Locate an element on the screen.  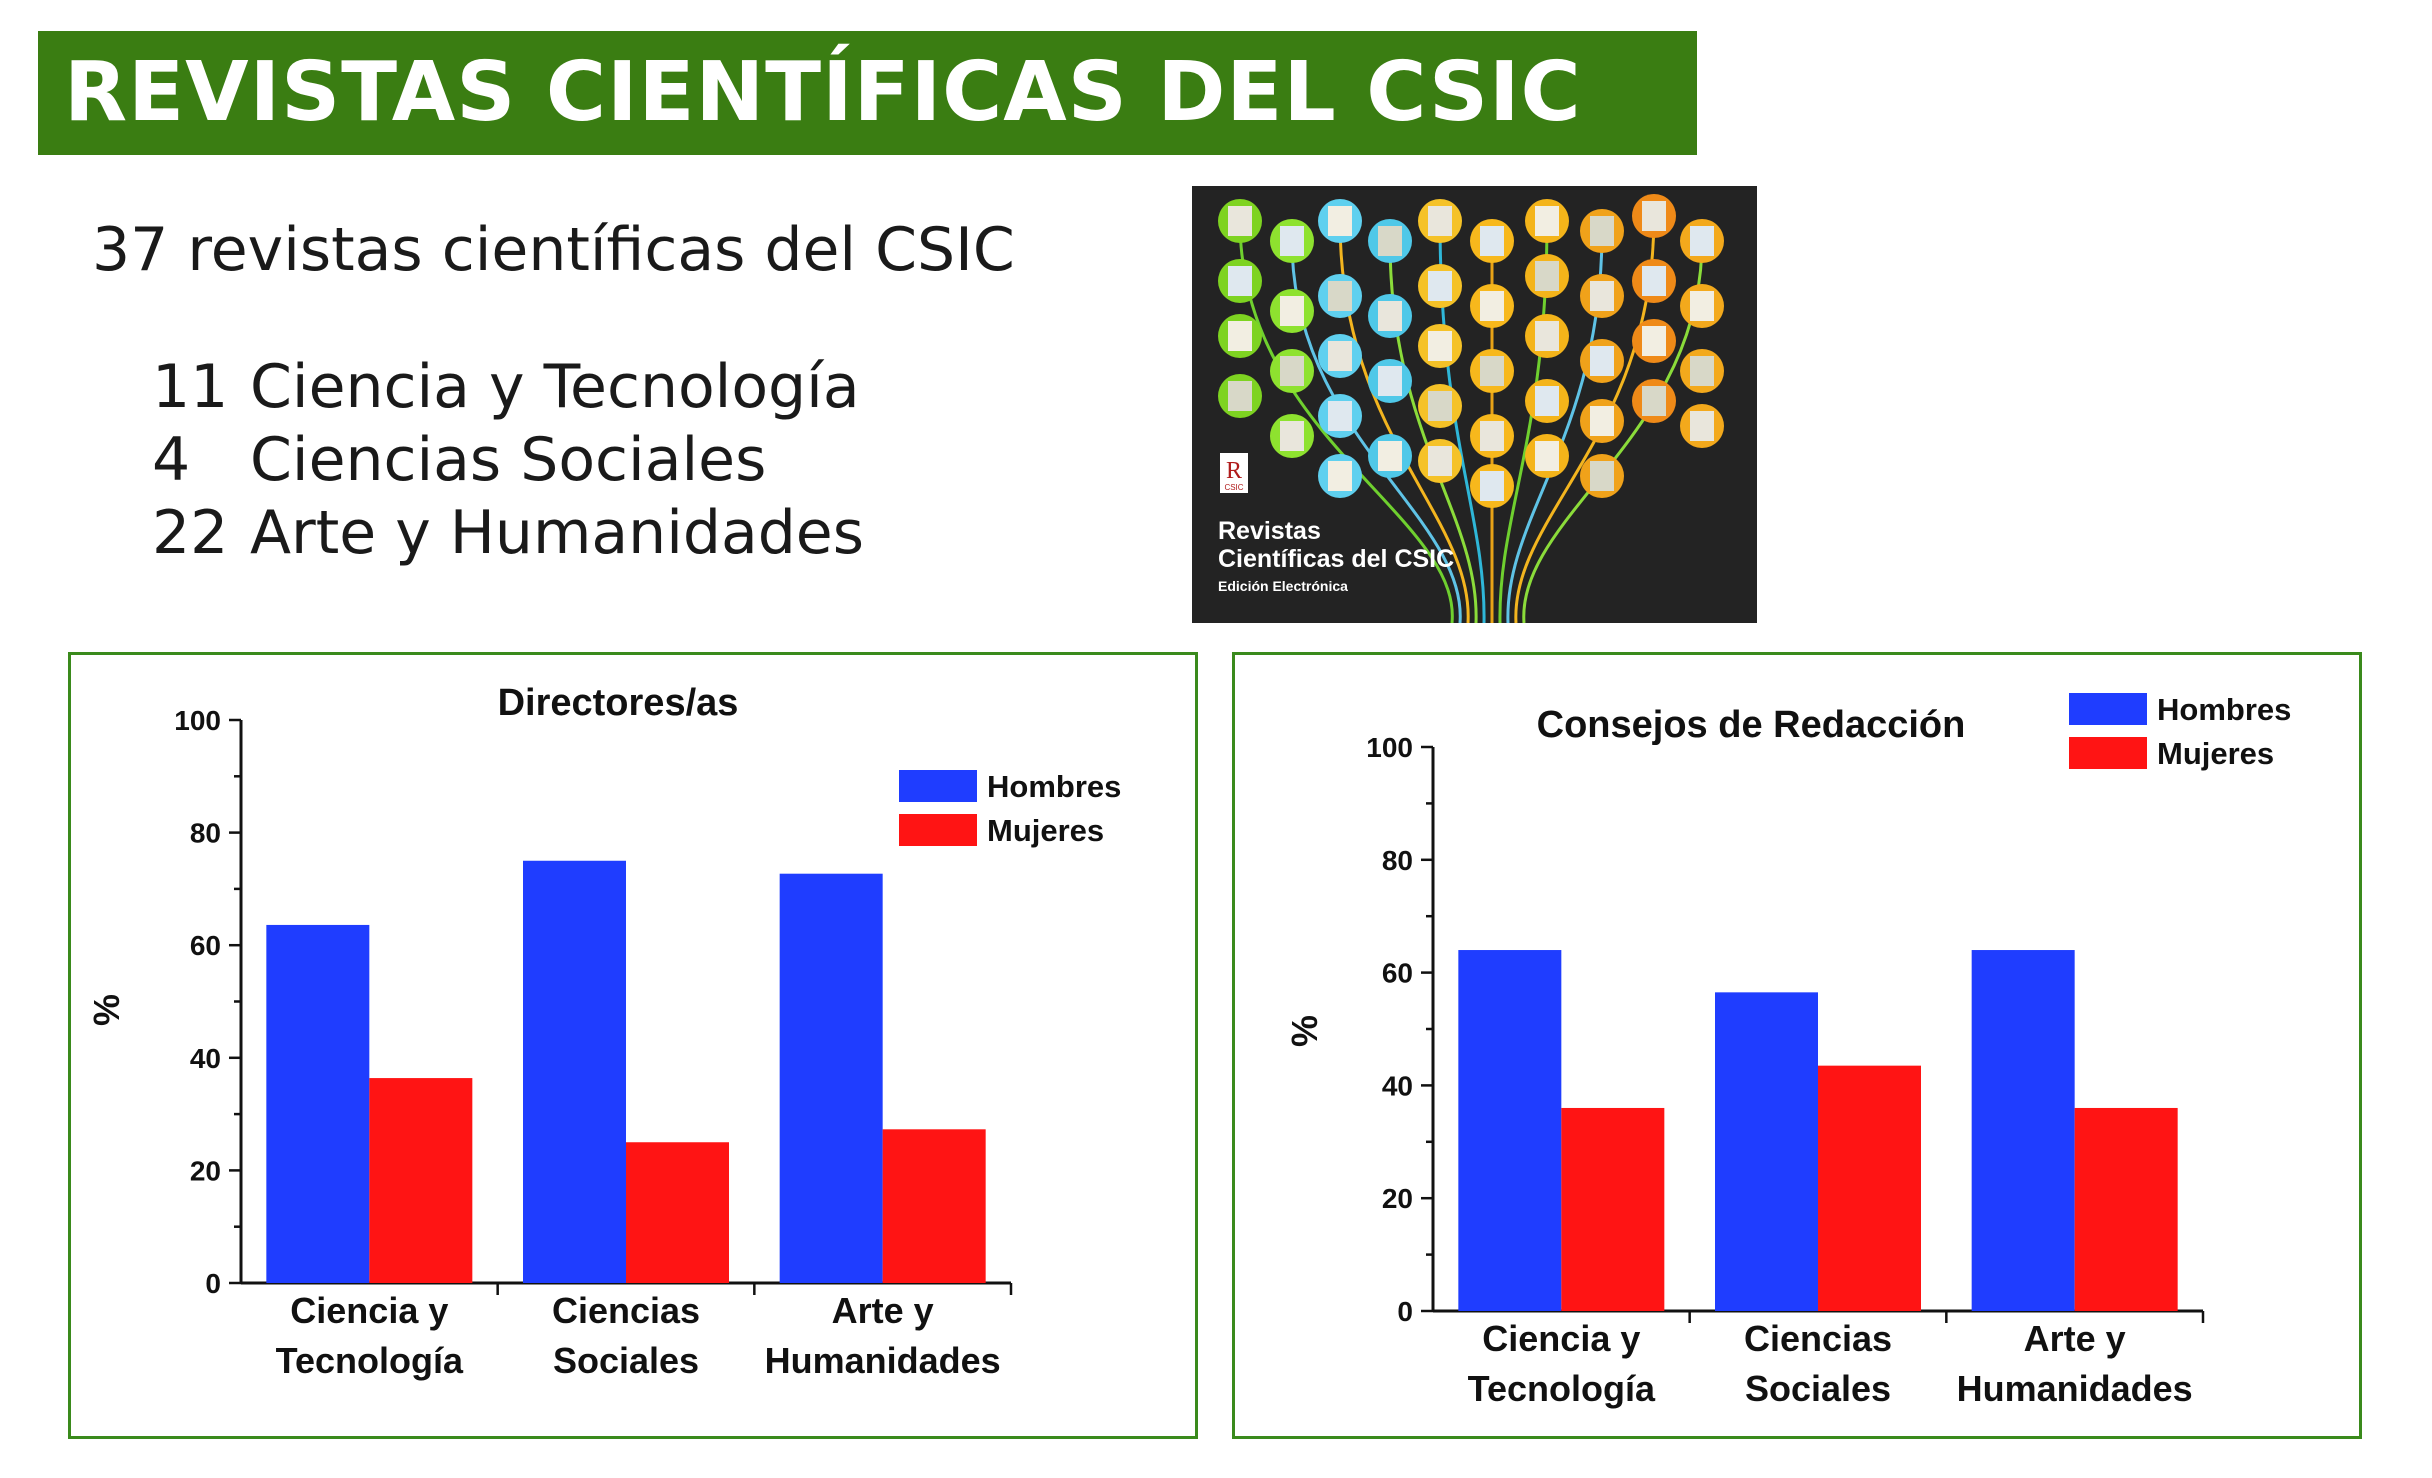
chart-title: Directores/as is located at coordinates (618, 703).